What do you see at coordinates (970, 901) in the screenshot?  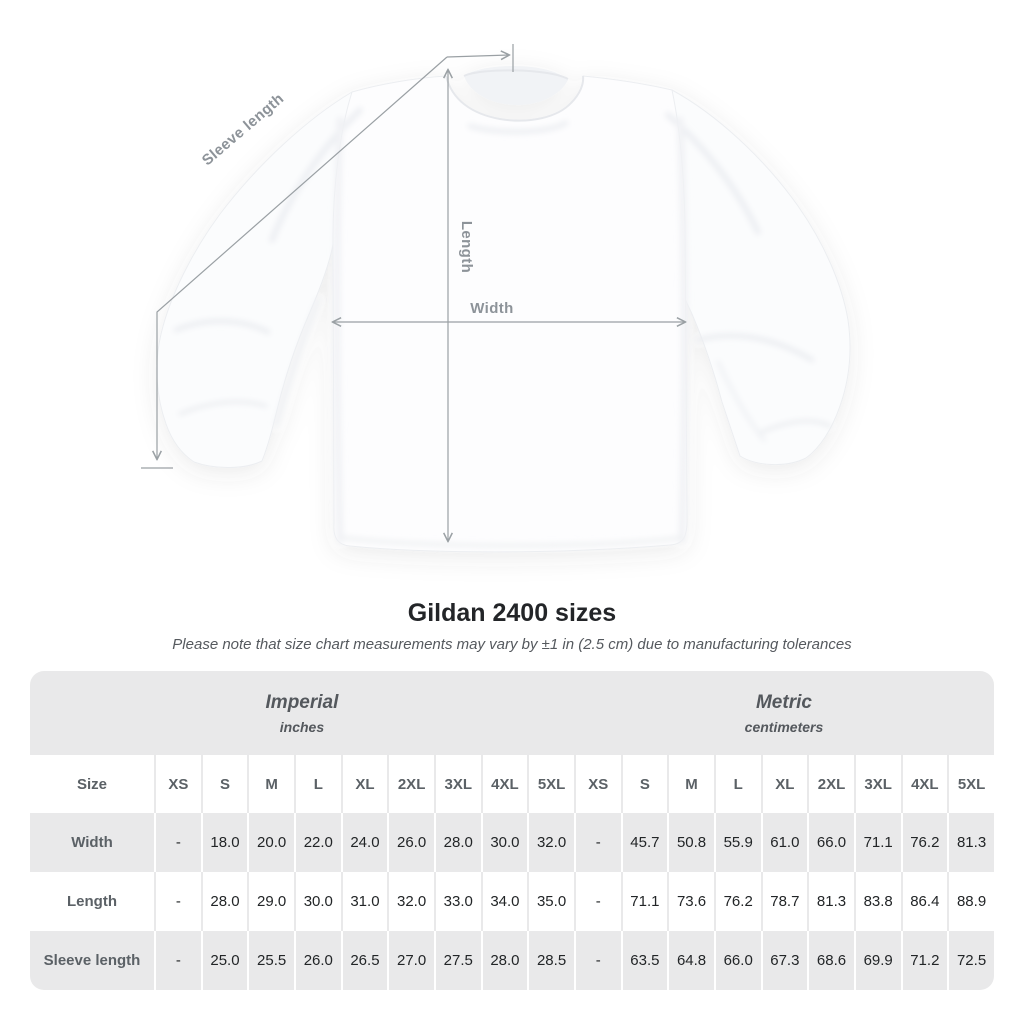 I see `value-cell: 88.9` at bounding box center [970, 901].